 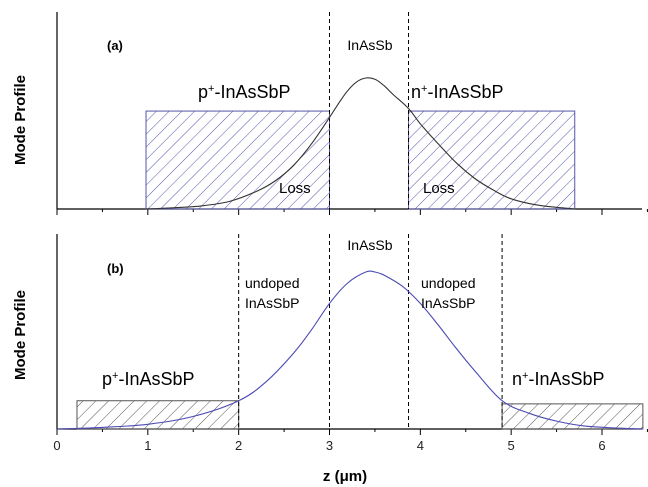 What do you see at coordinates (420, 445) in the screenshot?
I see `x-tick-label: 4` at bounding box center [420, 445].